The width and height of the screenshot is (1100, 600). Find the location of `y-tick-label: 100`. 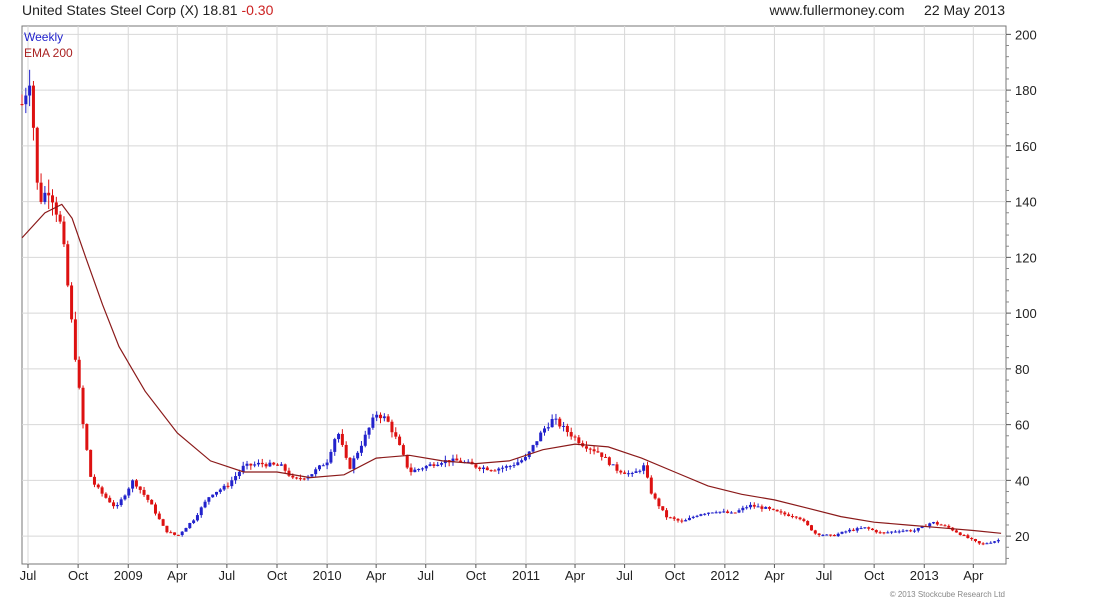

y-tick-label: 100 is located at coordinates (1026, 313).